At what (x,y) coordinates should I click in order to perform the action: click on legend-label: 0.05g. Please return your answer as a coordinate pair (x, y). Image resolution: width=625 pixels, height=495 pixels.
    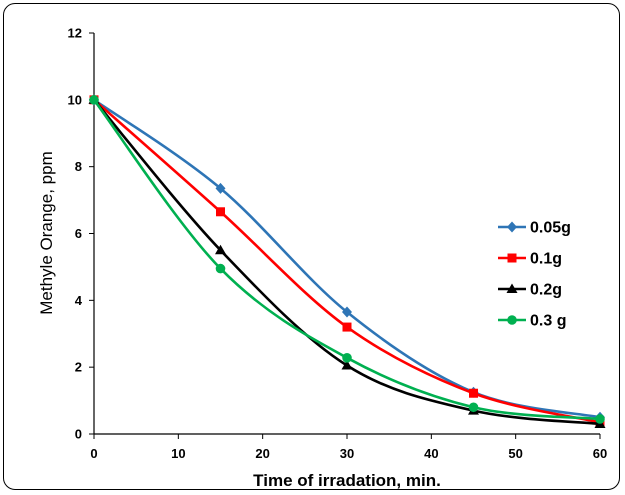
    Looking at the image, I should click on (550, 228).